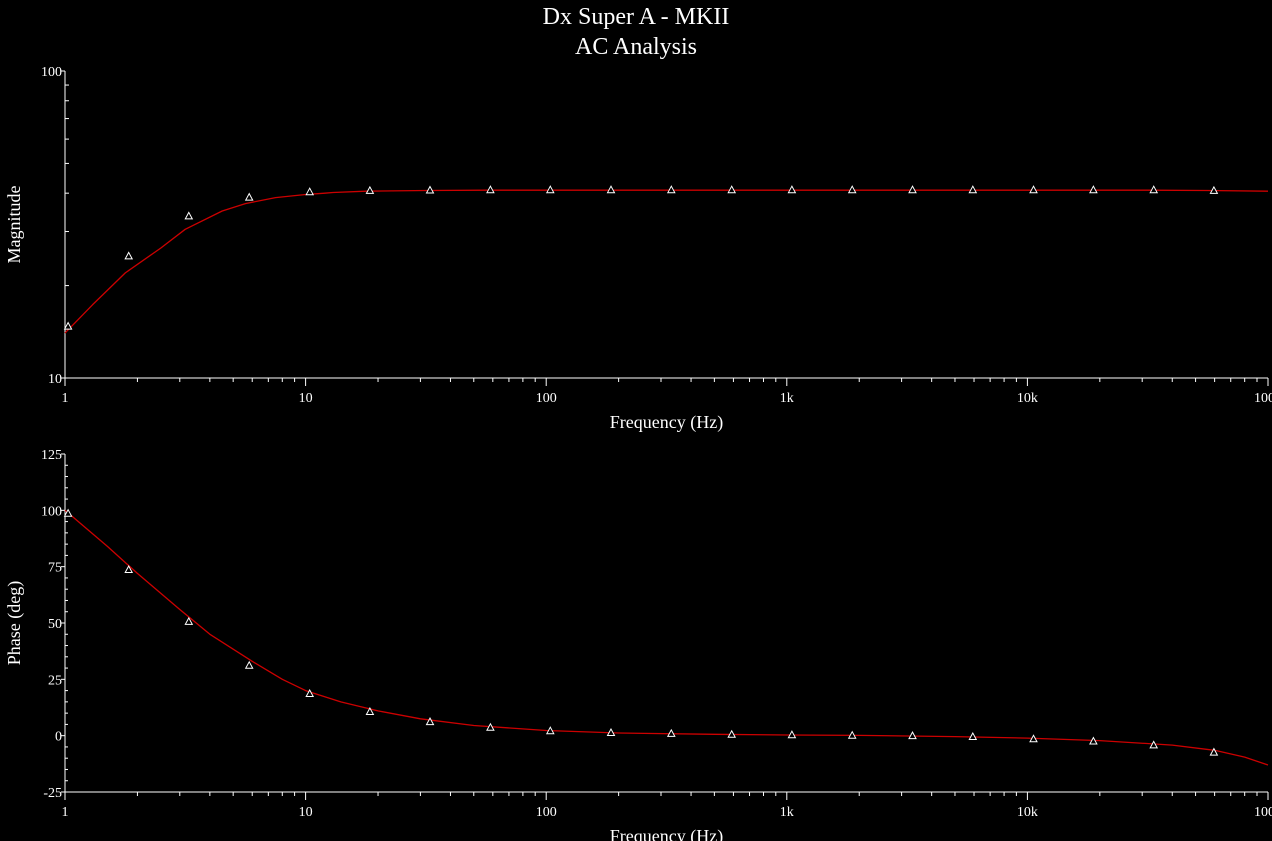 This screenshot has width=1272, height=841. What do you see at coordinates (1027, 812) in the screenshot?
I see `phase-x-tick-label: 10k` at bounding box center [1027, 812].